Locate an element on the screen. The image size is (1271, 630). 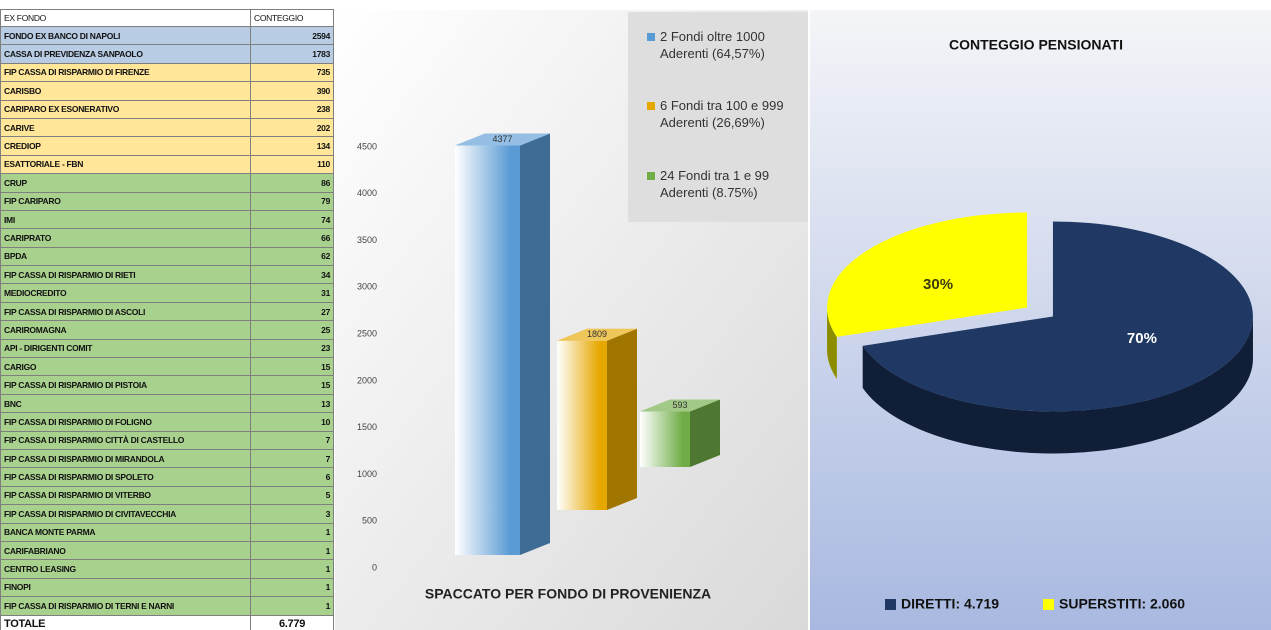
y-tick-label: 500 is located at coordinates (369, 521).